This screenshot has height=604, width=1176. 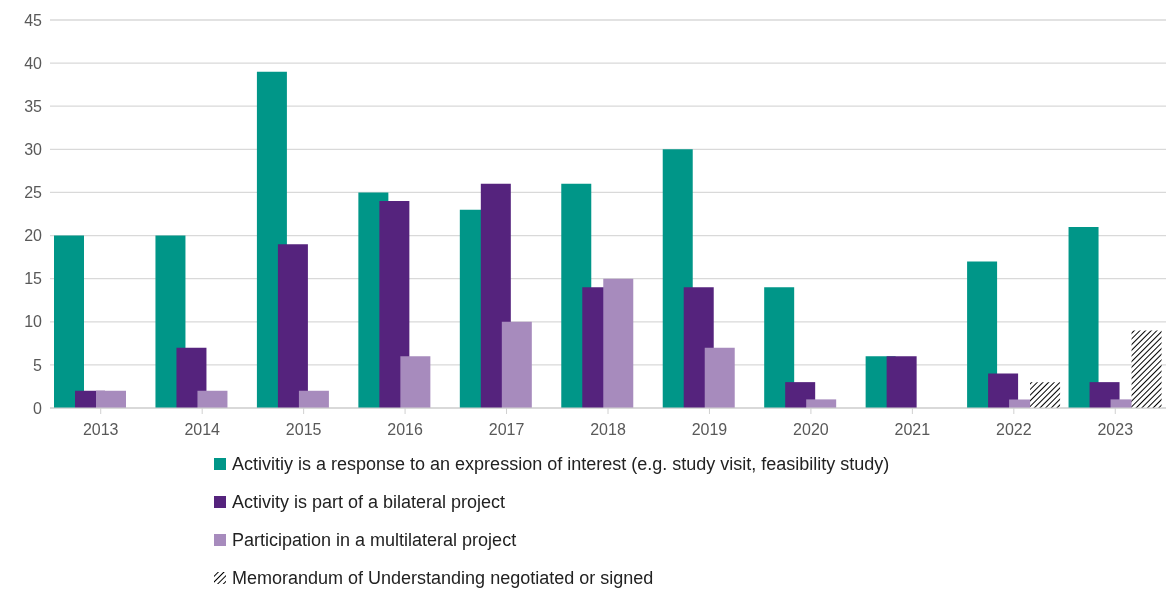 What do you see at coordinates (561, 464) in the screenshot?
I see `legend-label: Activitiy is a response to an expression of interest (e.g. study visit, feasibility study)` at bounding box center [561, 464].